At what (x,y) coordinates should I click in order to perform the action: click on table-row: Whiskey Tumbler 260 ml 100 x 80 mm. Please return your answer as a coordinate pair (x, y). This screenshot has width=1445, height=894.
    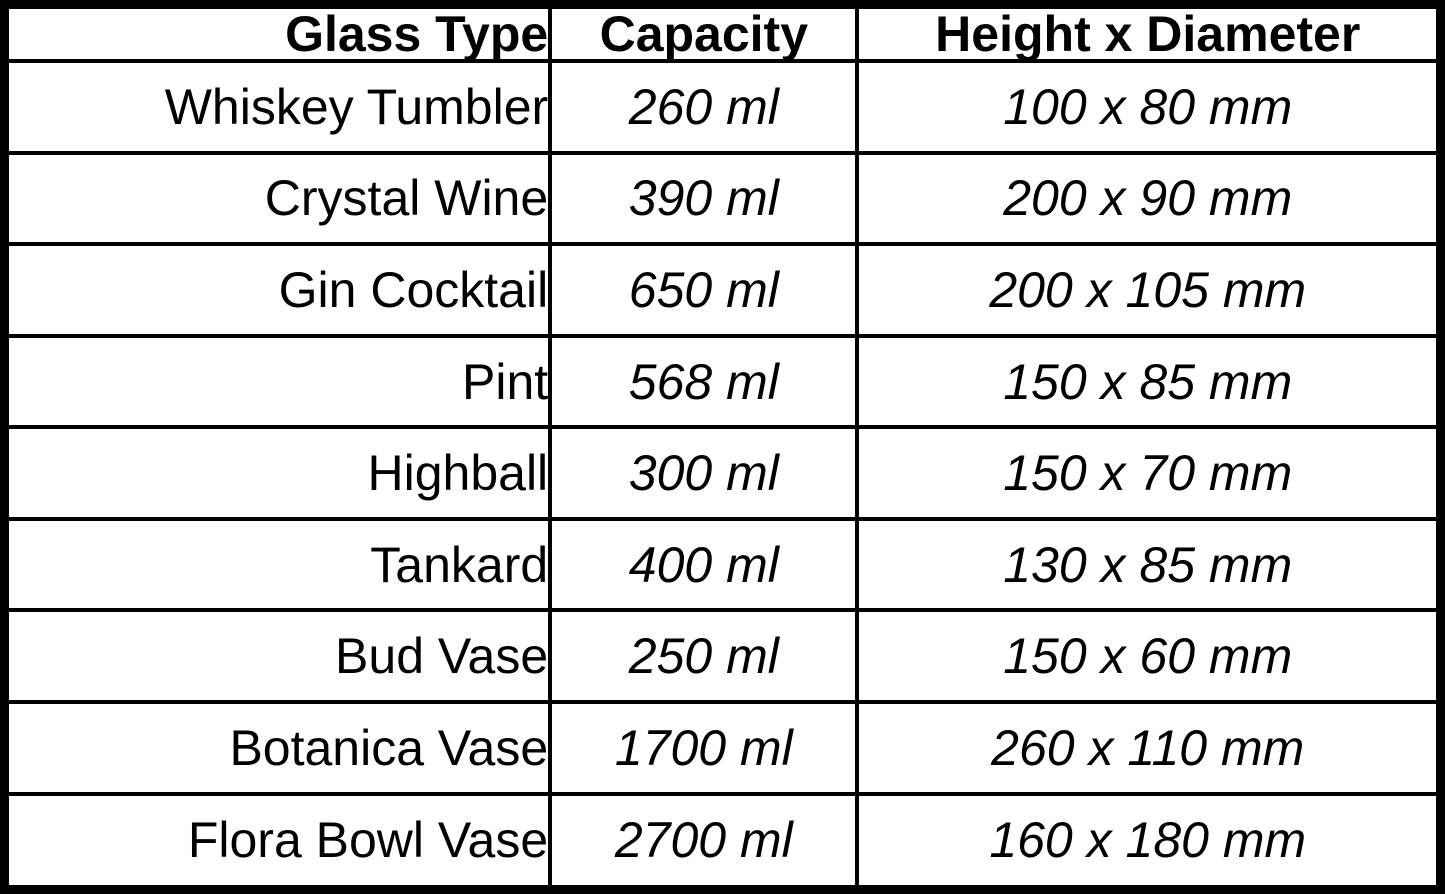
    Looking at the image, I should click on (722, 107).